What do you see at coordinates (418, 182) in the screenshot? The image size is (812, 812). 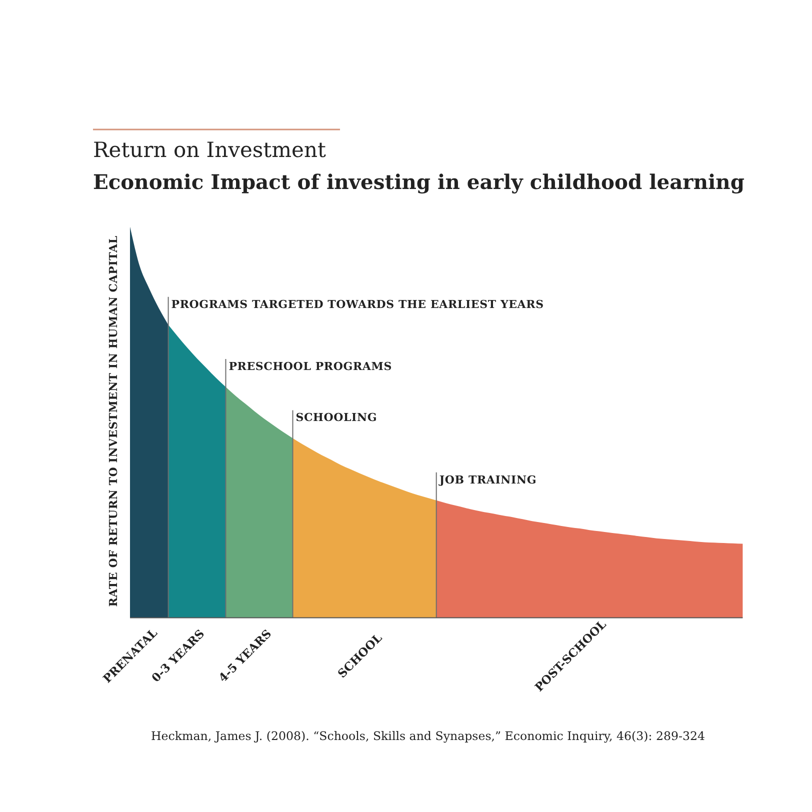 I see `chart-title: Economic Impact of investing in early childhood learning` at bounding box center [418, 182].